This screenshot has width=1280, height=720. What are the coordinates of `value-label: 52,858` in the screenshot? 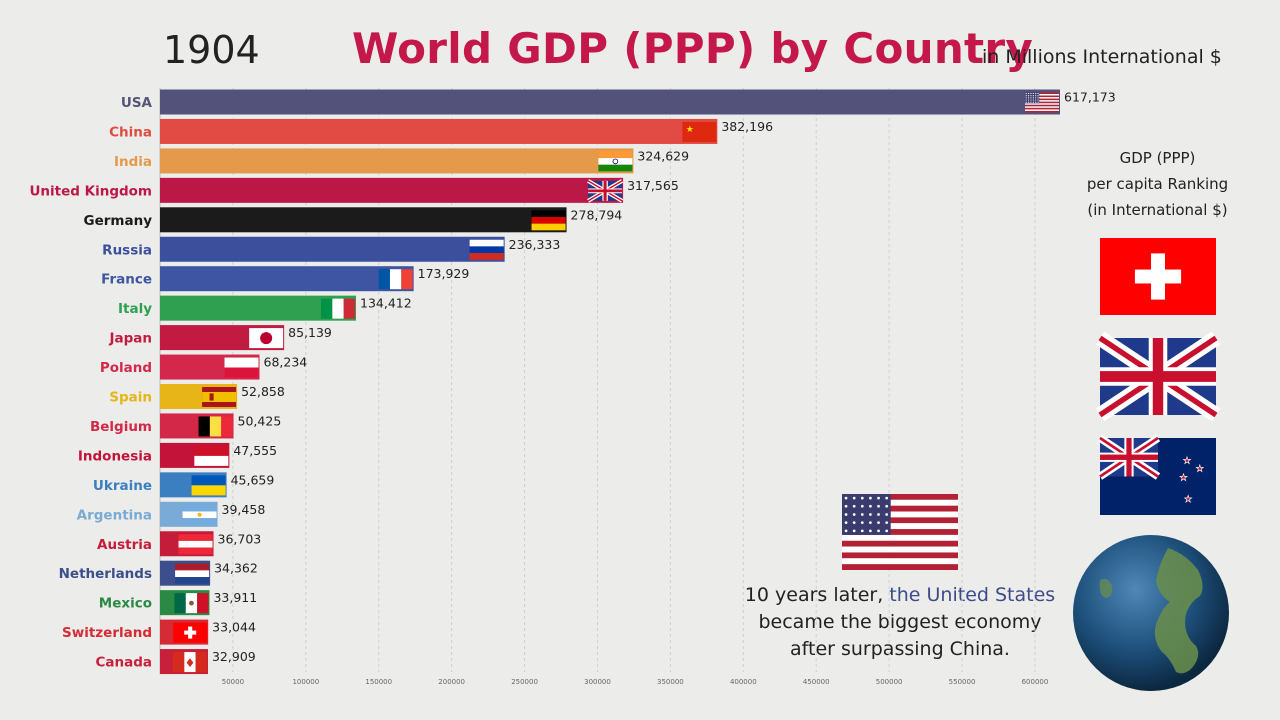 It's located at (263, 391).